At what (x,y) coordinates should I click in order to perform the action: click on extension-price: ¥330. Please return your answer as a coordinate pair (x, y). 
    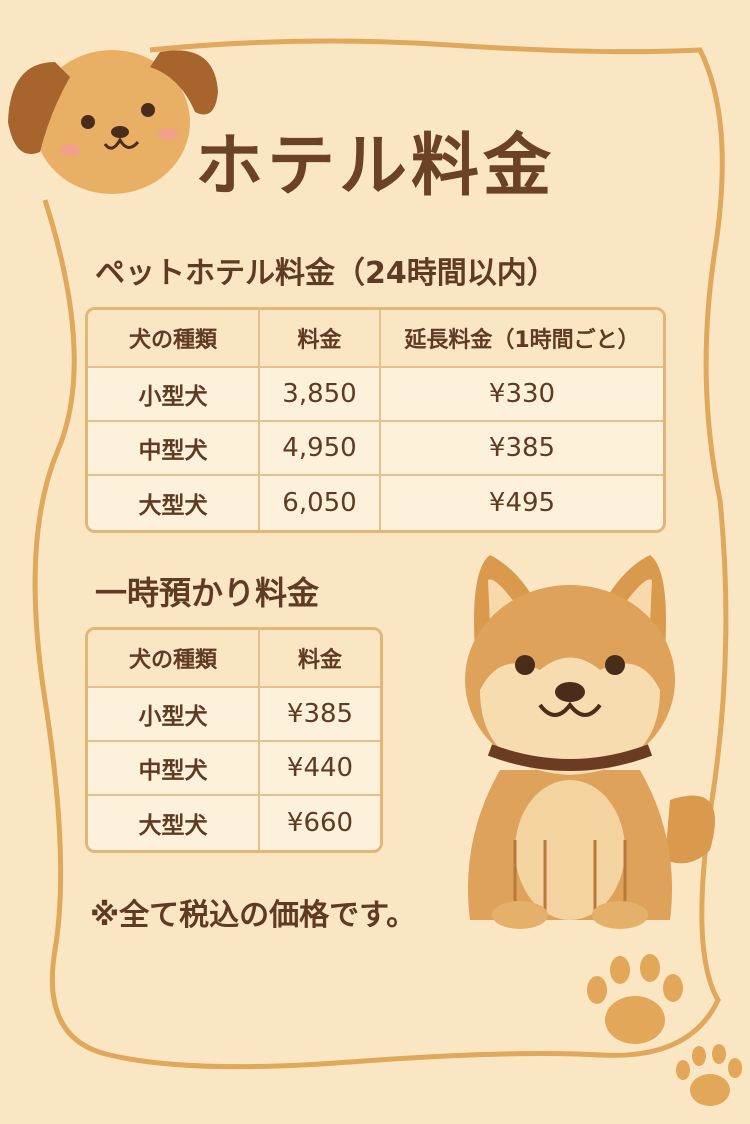
    Looking at the image, I should click on (522, 395).